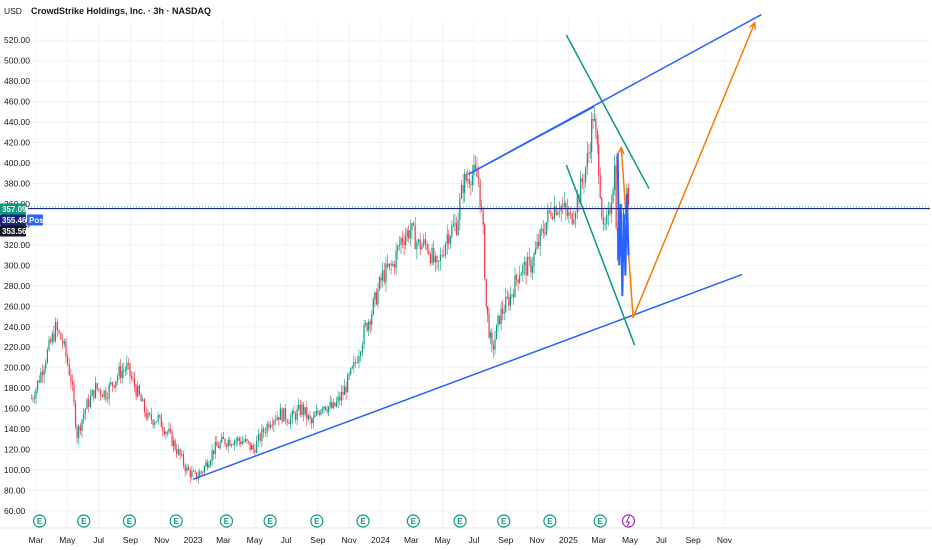 The image size is (932, 550). What do you see at coordinates (14, 231) in the screenshot?
I see `price-badge-label: 353.56` at bounding box center [14, 231].